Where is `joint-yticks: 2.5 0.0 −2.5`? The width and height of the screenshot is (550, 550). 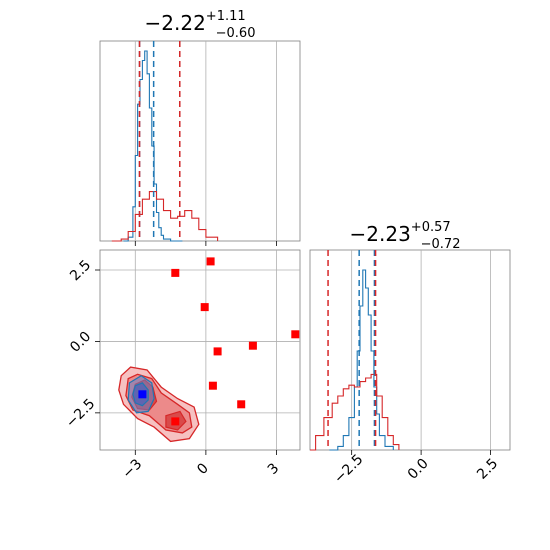
joint-yticks: 2.5 0.0 −2.5 is located at coordinates (81, 344).